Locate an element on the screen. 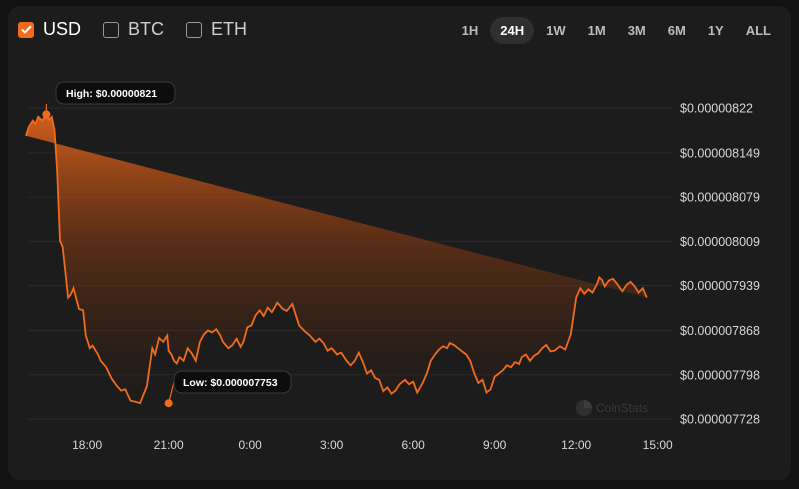 This screenshot has width=799, height=489. range-24h-button: 24H is located at coordinates (512, 30).